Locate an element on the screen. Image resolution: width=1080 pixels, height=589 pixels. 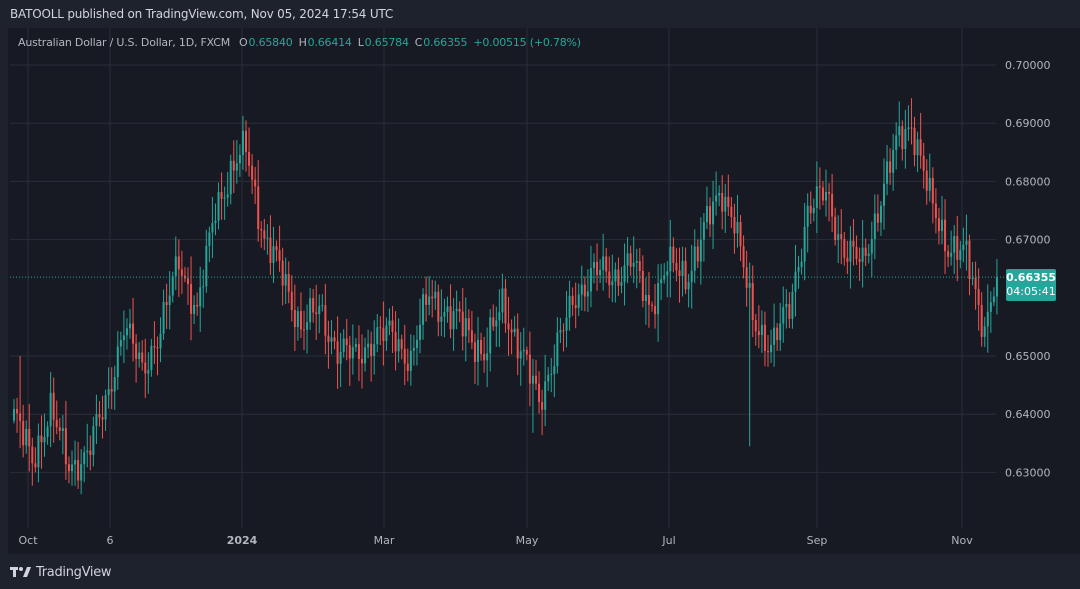
x-tick-label: May is located at coordinates (527, 540).